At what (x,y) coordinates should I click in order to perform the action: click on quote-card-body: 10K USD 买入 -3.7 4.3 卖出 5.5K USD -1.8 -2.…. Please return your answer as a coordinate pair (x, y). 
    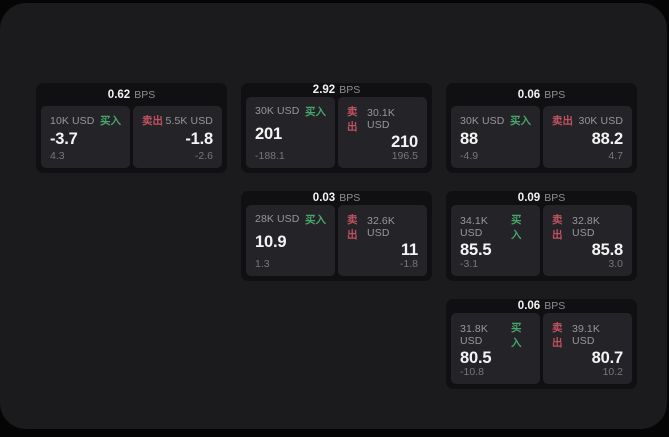
    Looking at the image, I should click on (131, 139).